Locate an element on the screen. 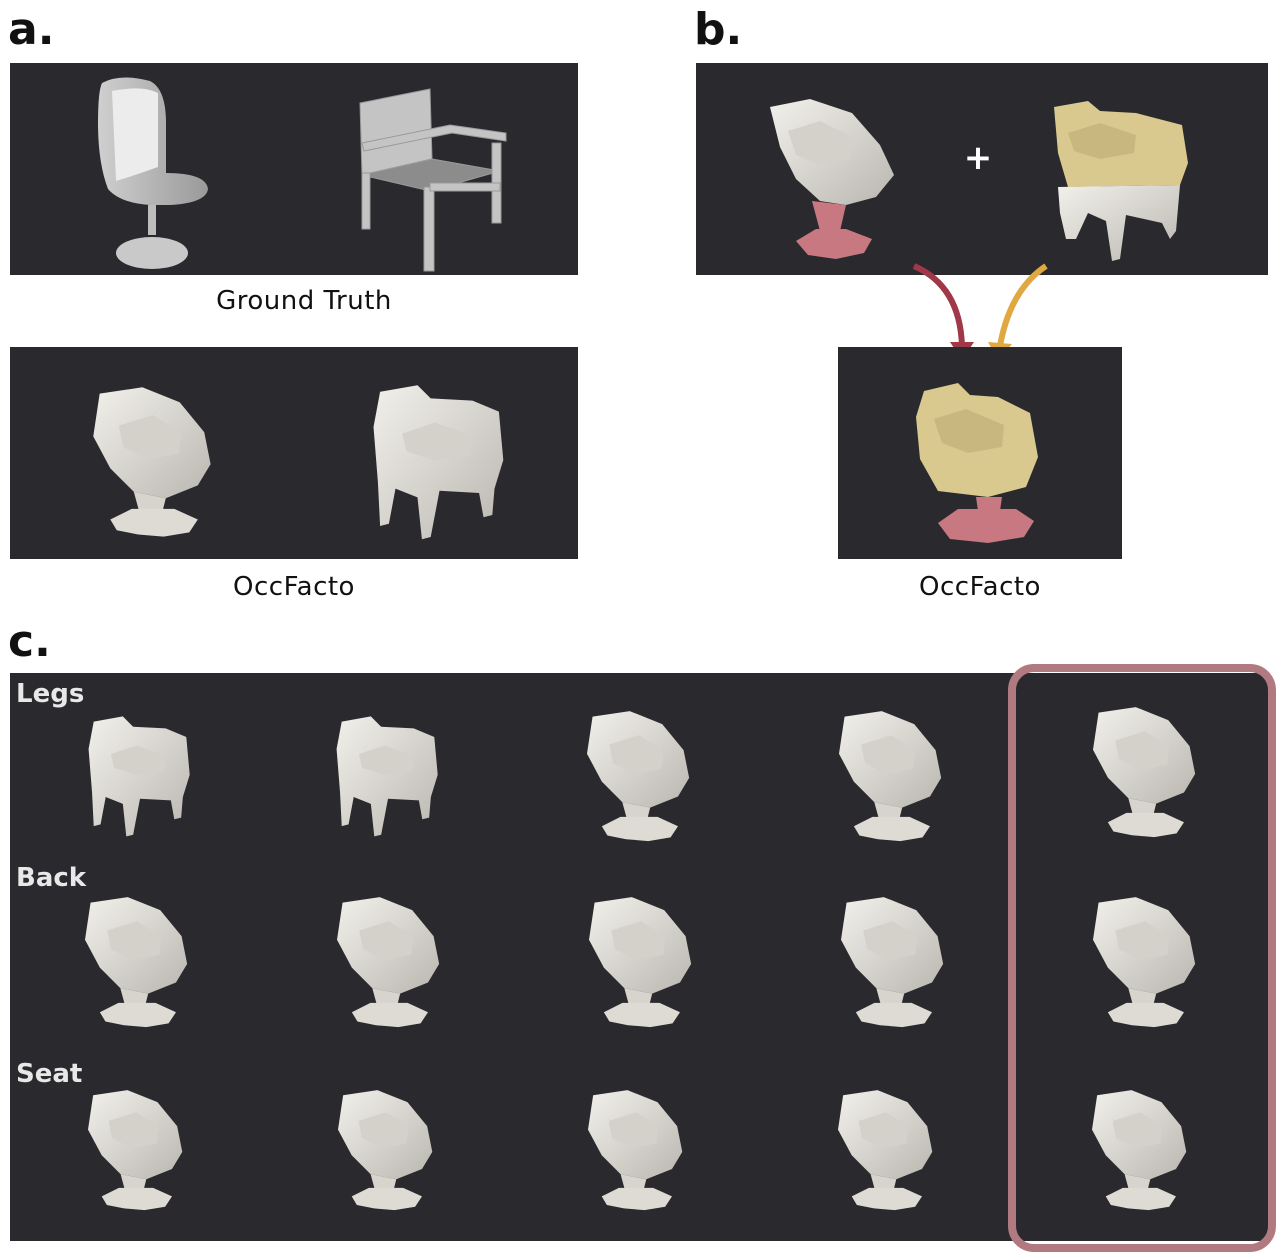 The height and width of the screenshot is (1258, 1280). occfacto-caption-a: OccFacto is located at coordinates (294, 587).